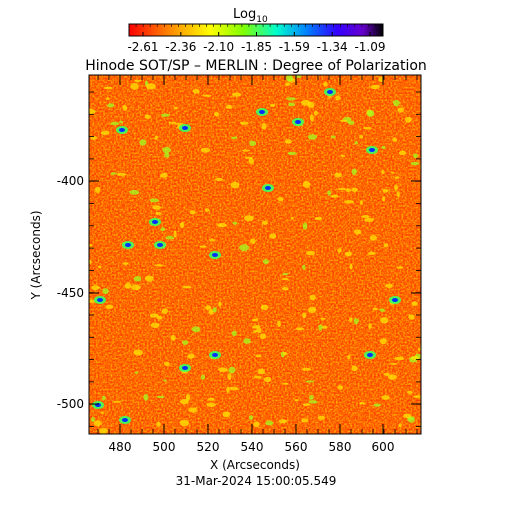 This screenshot has width=511, height=512. Describe the element at coordinates (70, 181) in the screenshot. I see `y-tick-label: -400` at that location.